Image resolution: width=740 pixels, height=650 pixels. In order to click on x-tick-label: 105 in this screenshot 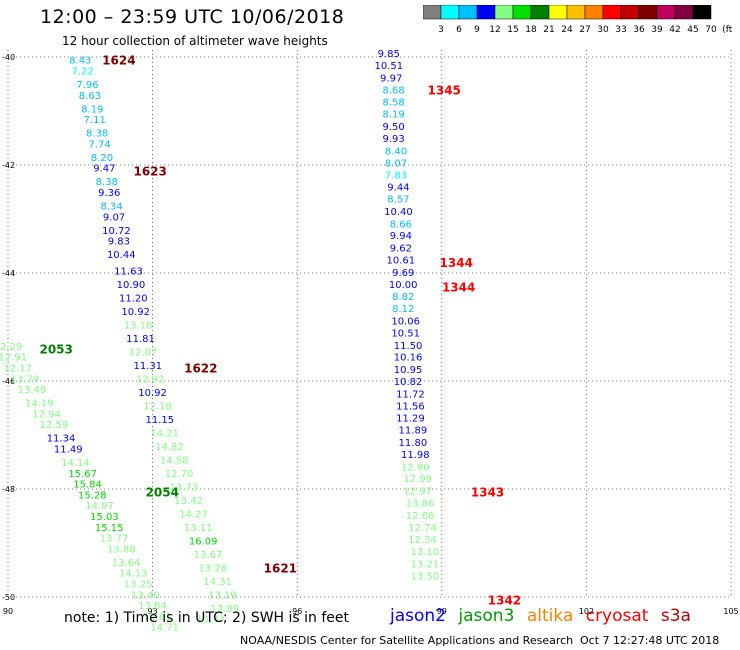, I will do `click(730, 611)`.